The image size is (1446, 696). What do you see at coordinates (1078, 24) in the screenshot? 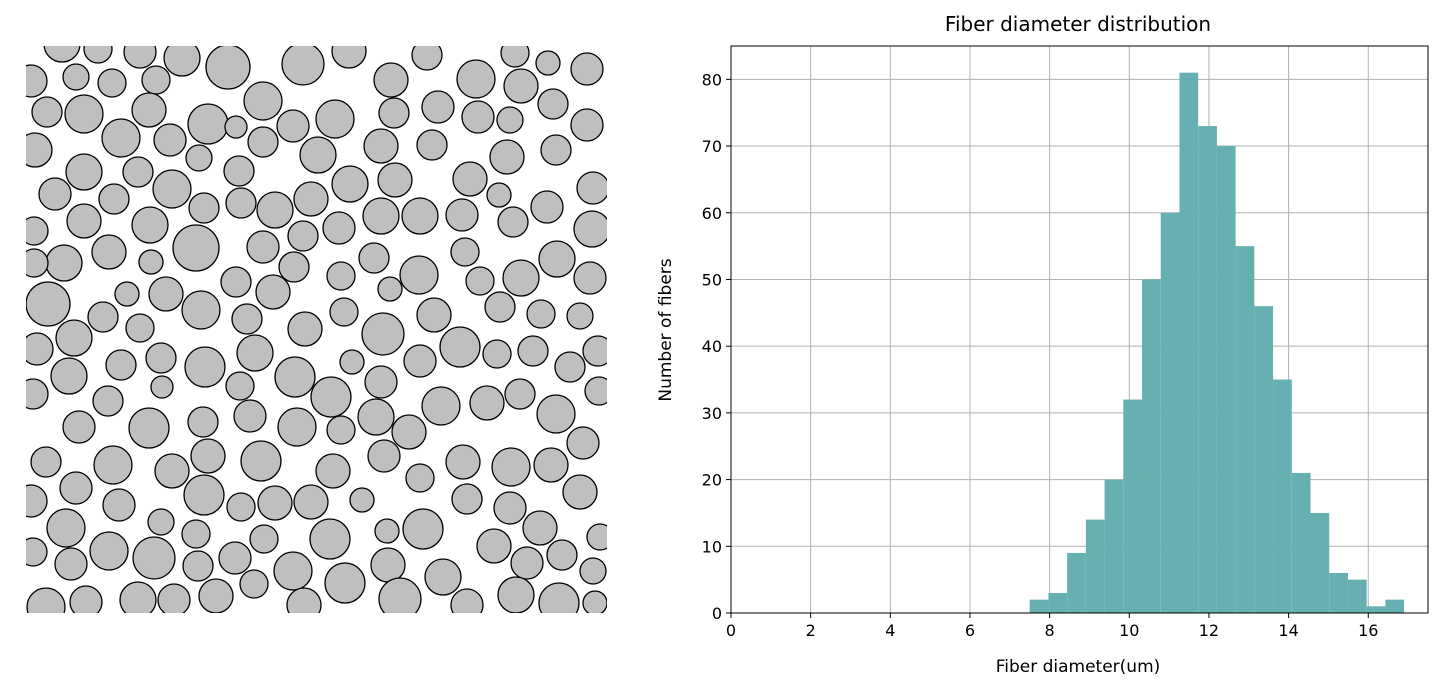
I see `chart-title: Fiber diameter distribution` at bounding box center [1078, 24].